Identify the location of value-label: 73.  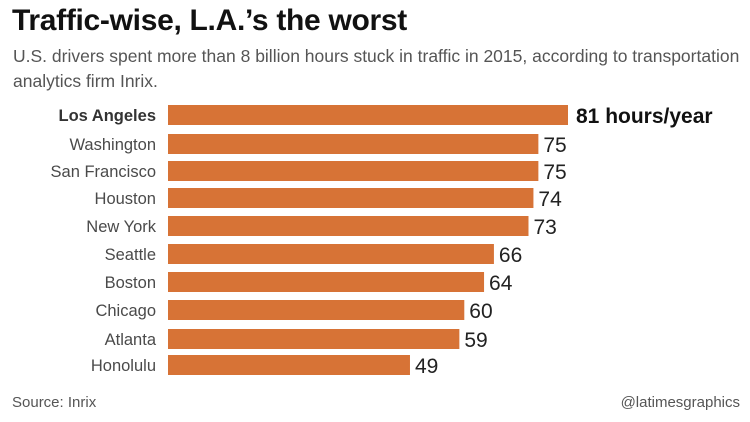
(544, 227).